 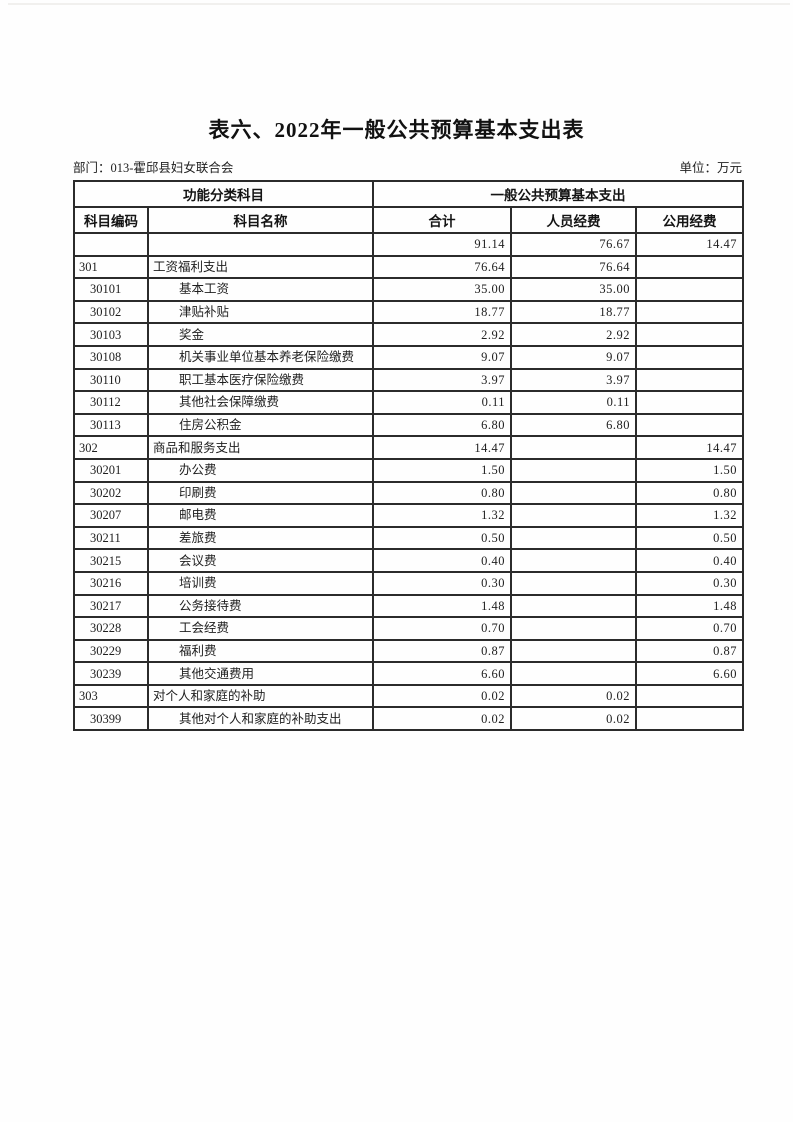 I want to click on column-header-code: 科目编码, so click(x=111, y=220).